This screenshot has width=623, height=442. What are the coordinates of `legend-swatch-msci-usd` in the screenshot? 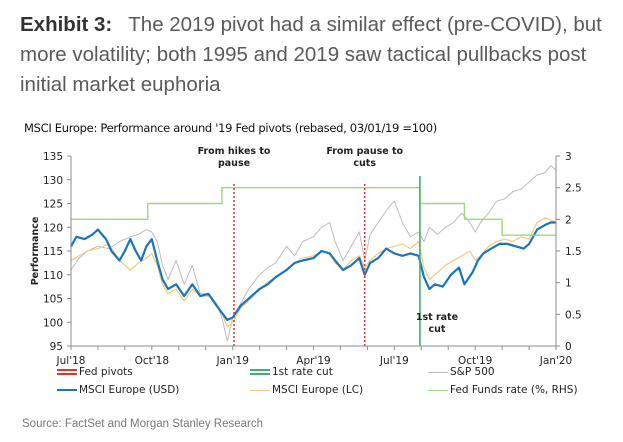 It's located at (67, 390).